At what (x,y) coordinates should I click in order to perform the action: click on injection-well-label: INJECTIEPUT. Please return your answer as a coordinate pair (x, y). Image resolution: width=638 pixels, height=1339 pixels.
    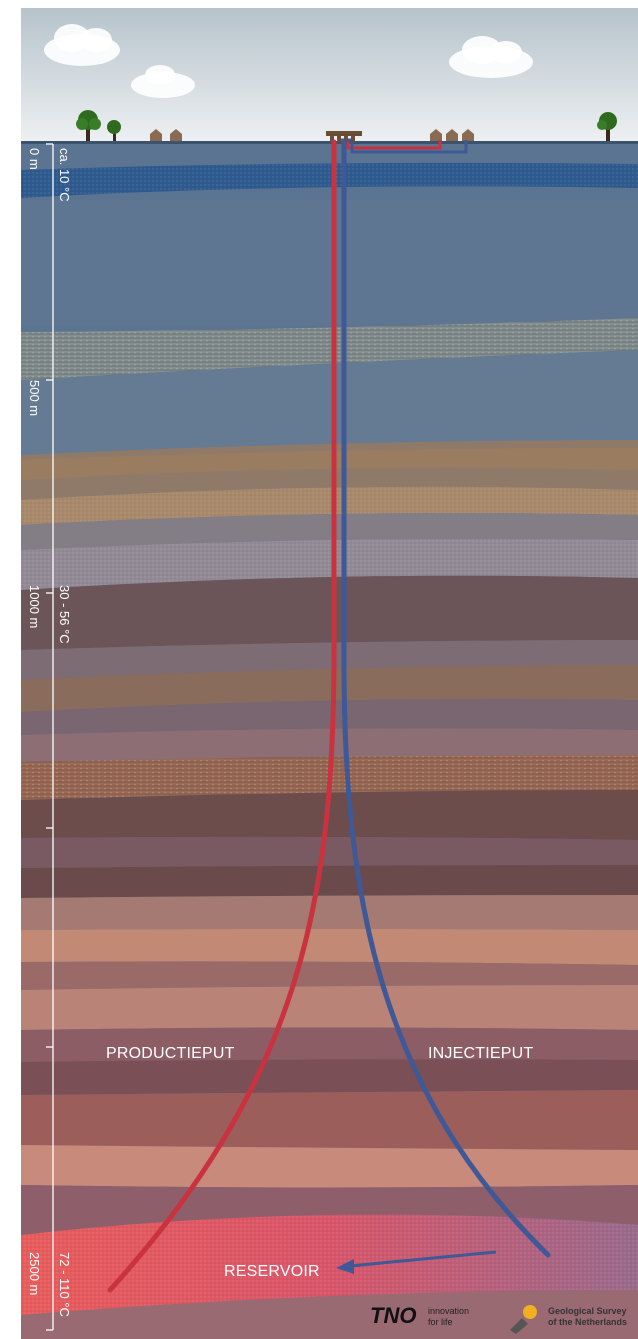
    Looking at the image, I should click on (480, 1053).